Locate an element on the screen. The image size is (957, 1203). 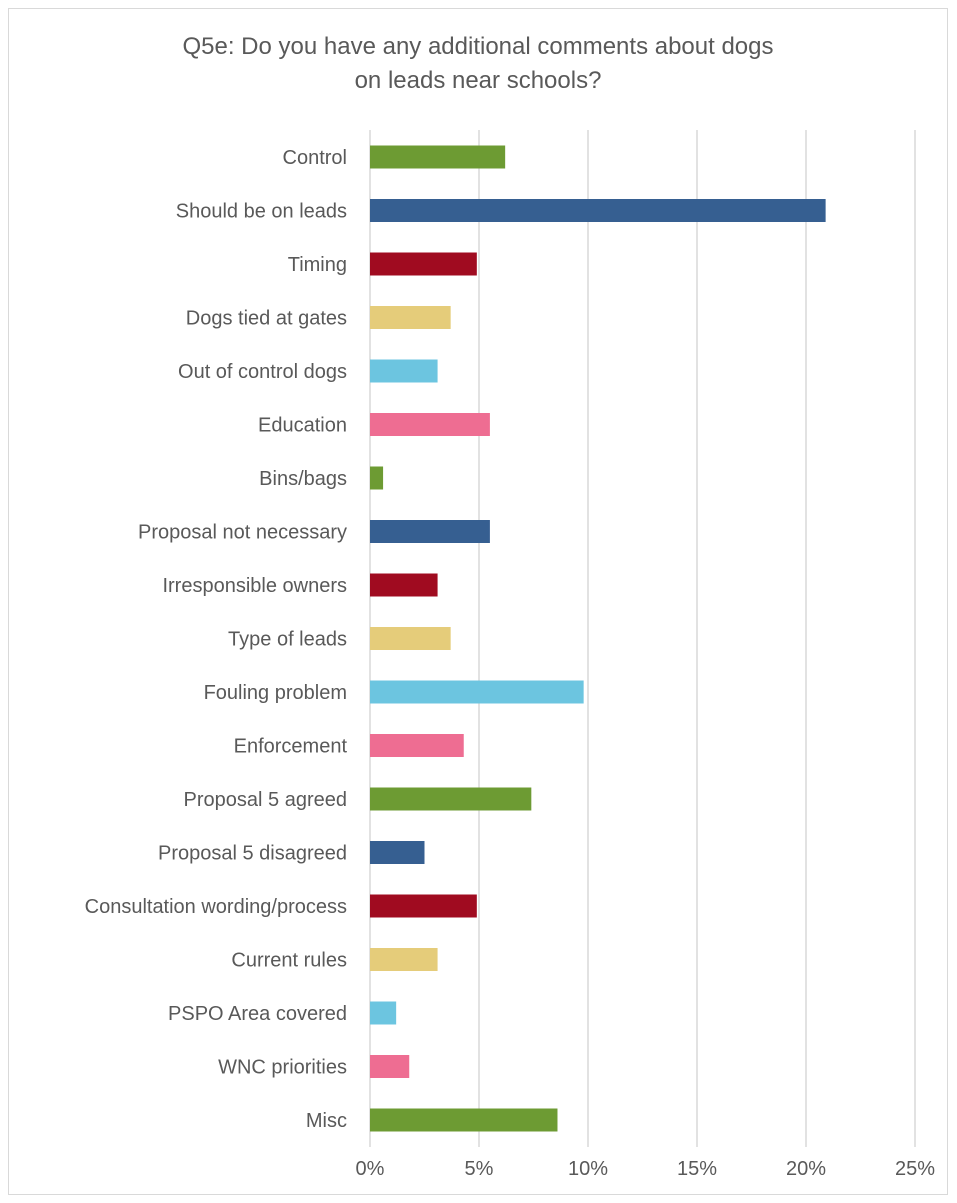
chart-title-line-2: on leads near schools? is located at coordinates (478, 80).